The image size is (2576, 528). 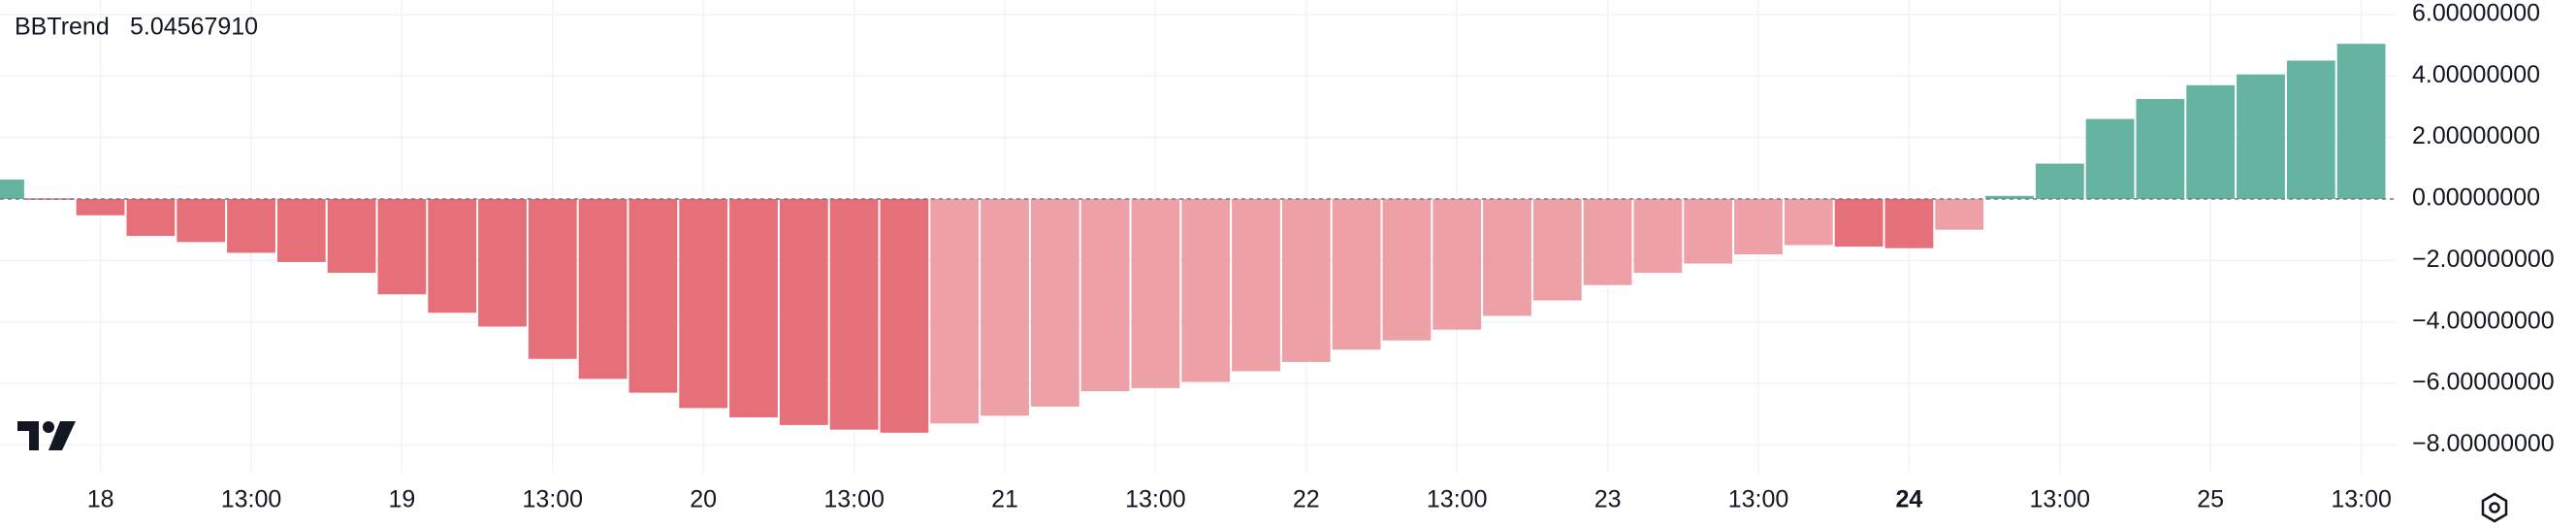 What do you see at coordinates (100, 499) in the screenshot?
I see `x-tick-label: 18` at bounding box center [100, 499].